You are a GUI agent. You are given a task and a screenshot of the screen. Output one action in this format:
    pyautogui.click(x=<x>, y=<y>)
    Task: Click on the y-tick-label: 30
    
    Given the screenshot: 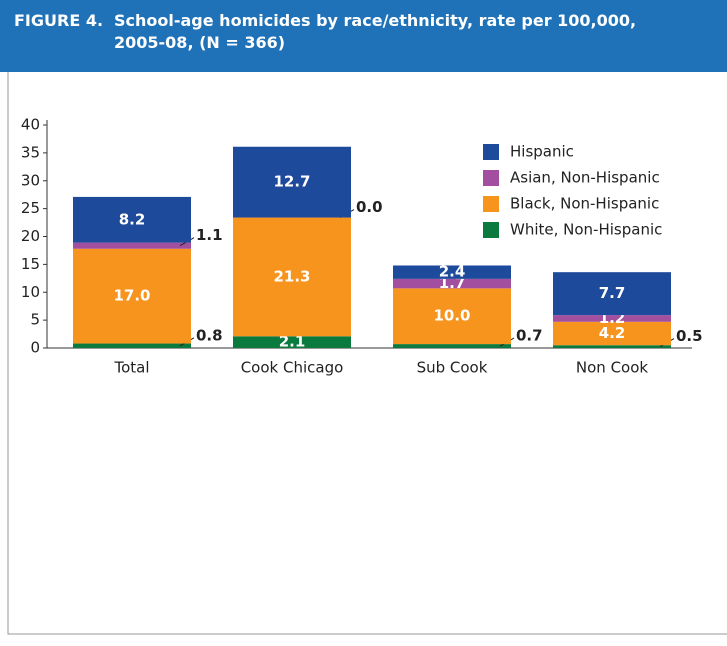 What is the action you would take?
    pyautogui.click(x=30, y=180)
    